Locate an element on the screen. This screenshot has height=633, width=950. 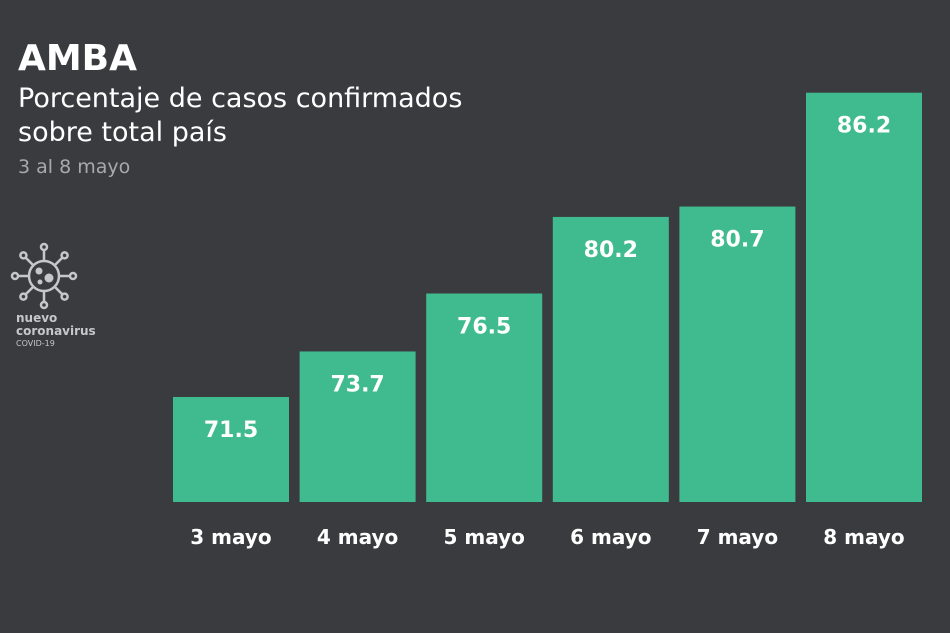
x-tick-label-6: 8 mayo is located at coordinates (863, 537).